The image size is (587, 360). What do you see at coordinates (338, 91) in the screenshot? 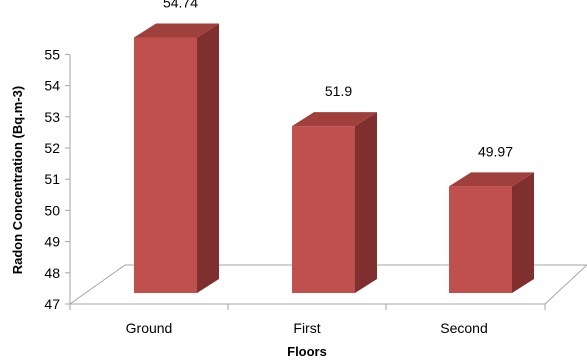
I see `data-label: 51.9` at bounding box center [338, 91].